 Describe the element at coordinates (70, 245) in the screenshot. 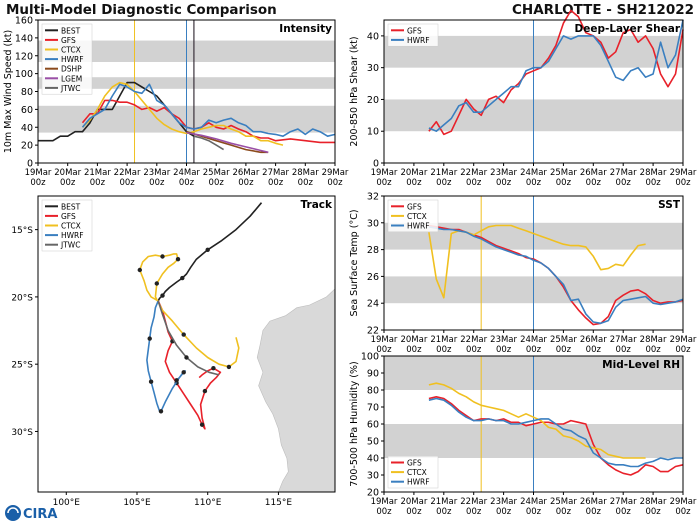

I see `track-legend-label-jtwc: JTWC` at that location.